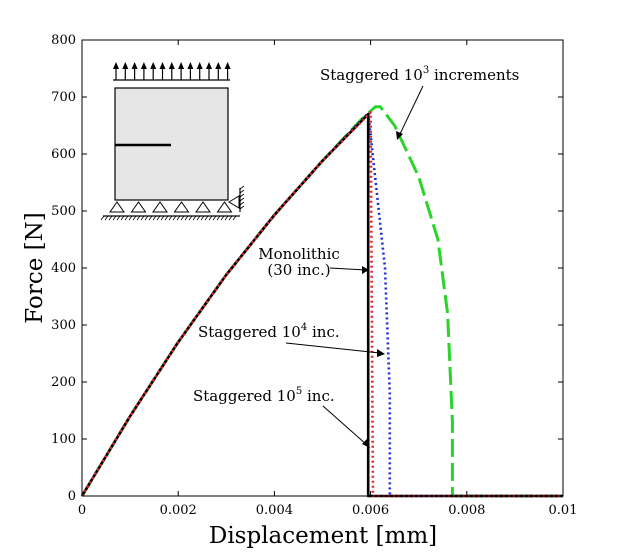 The image size is (623, 558). What do you see at coordinates (72, 496) in the screenshot?
I see `y-tick-label: 0` at bounding box center [72, 496].